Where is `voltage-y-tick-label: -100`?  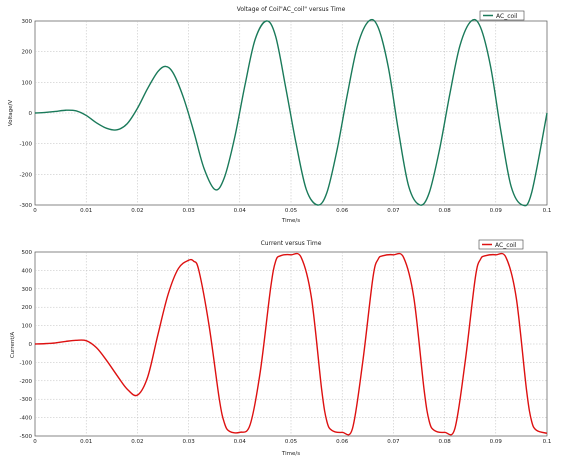
voltage-y-tick-label: -100 is located at coordinates (26, 145).